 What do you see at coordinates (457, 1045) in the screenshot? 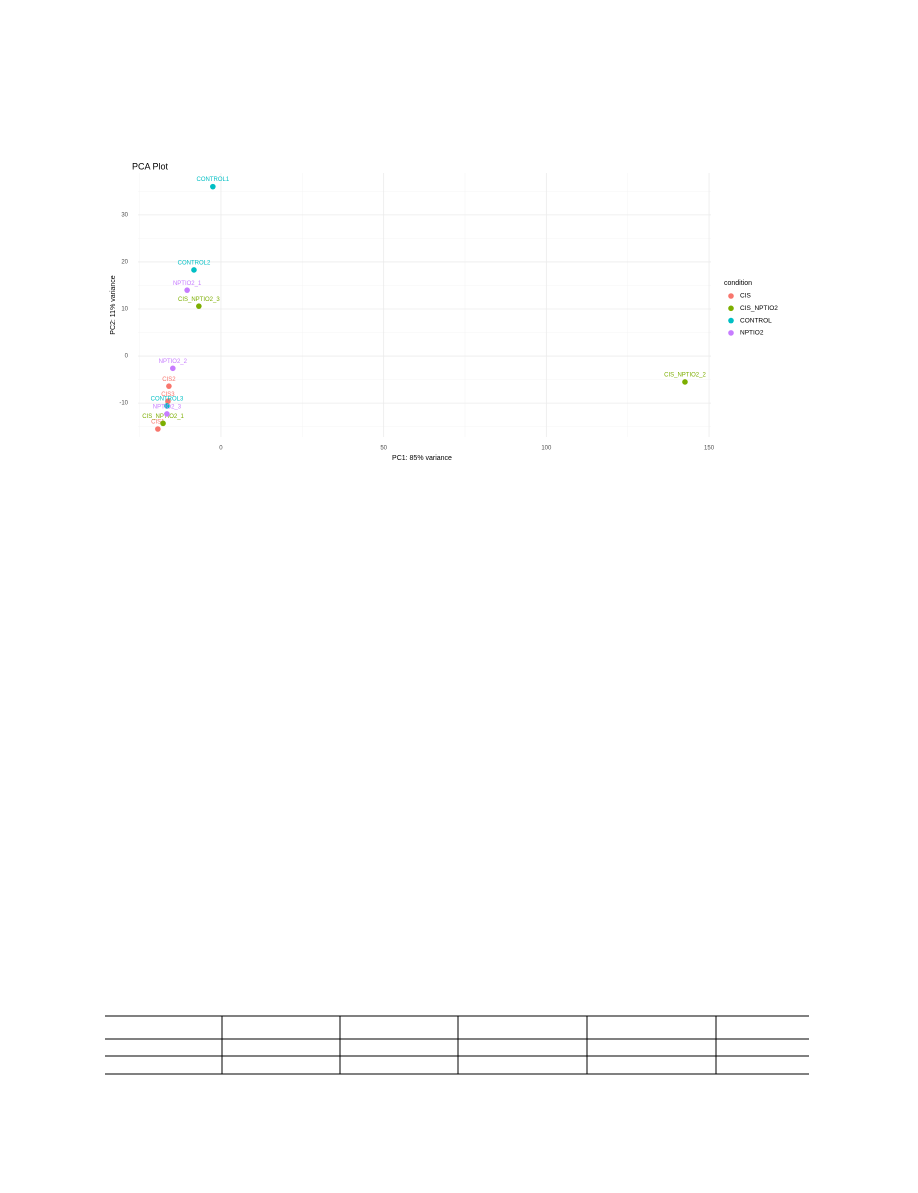
I see `table` at bounding box center [457, 1045].